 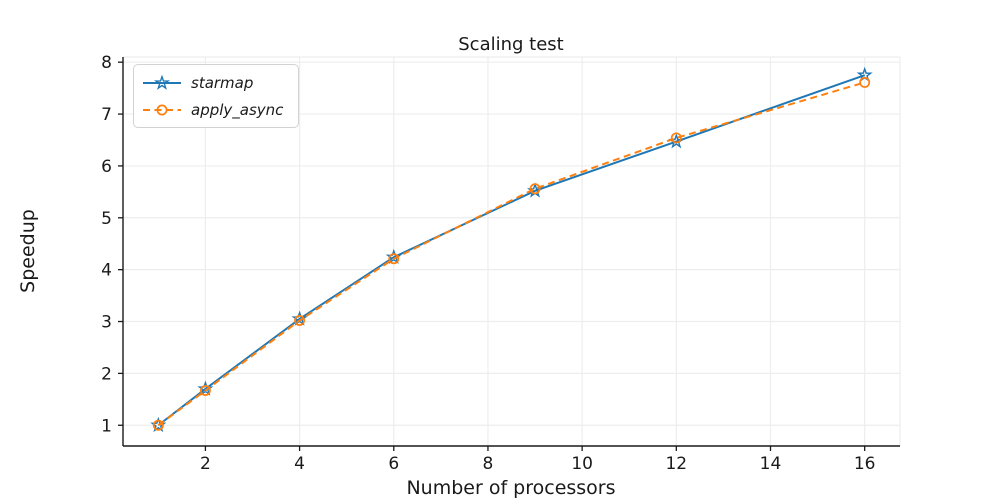 What do you see at coordinates (771, 464) in the screenshot?
I see `x-tick-label: 14` at bounding box center [771, 464].